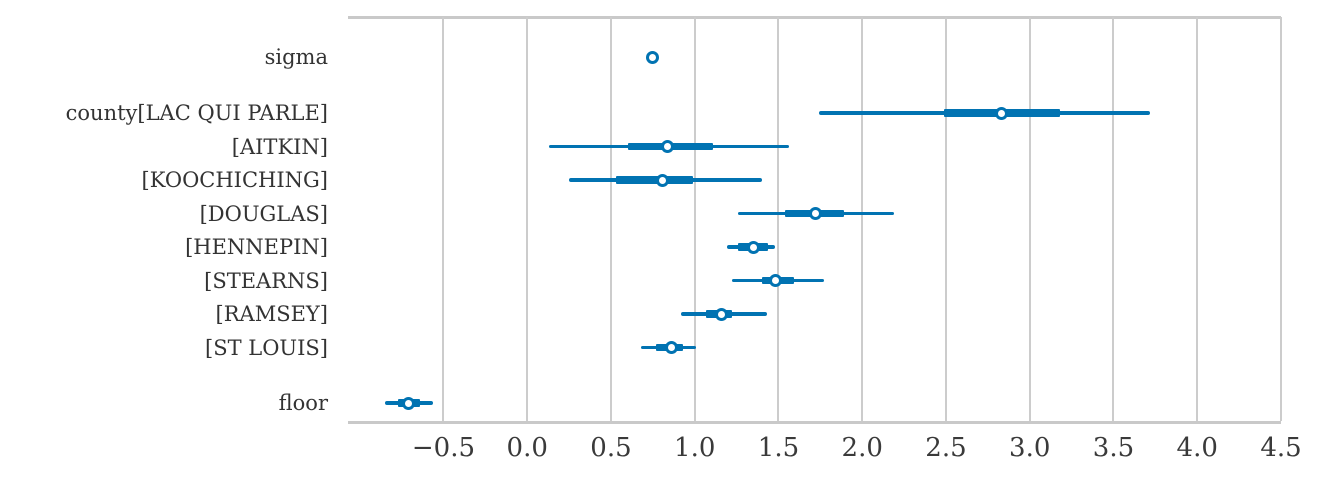 This screenshot has height=486, width=1317. I want to click on bottom-spine, so click(814, 422).